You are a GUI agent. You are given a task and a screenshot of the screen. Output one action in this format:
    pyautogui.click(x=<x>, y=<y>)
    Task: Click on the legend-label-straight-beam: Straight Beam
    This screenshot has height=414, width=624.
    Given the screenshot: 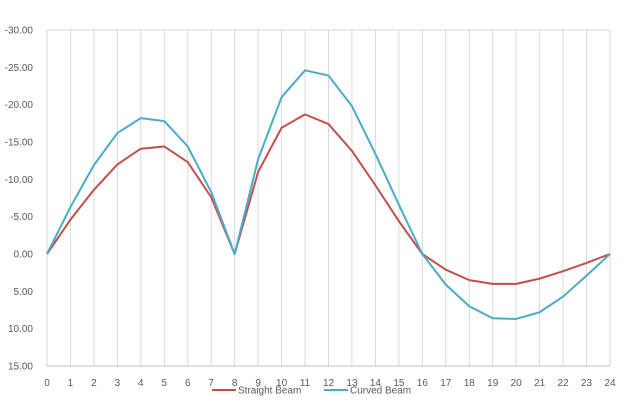 What is the action you would take?
    pyautogui.click(x=269, y=391)
    